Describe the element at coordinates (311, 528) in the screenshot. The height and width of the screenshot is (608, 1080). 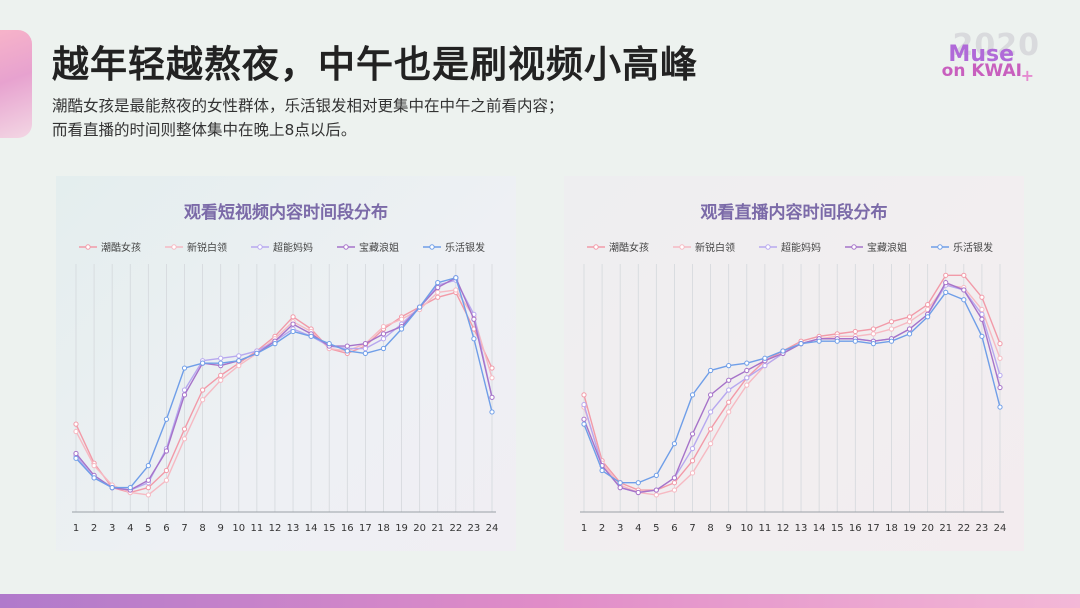
I see `x-tick-label: 14` at that location.